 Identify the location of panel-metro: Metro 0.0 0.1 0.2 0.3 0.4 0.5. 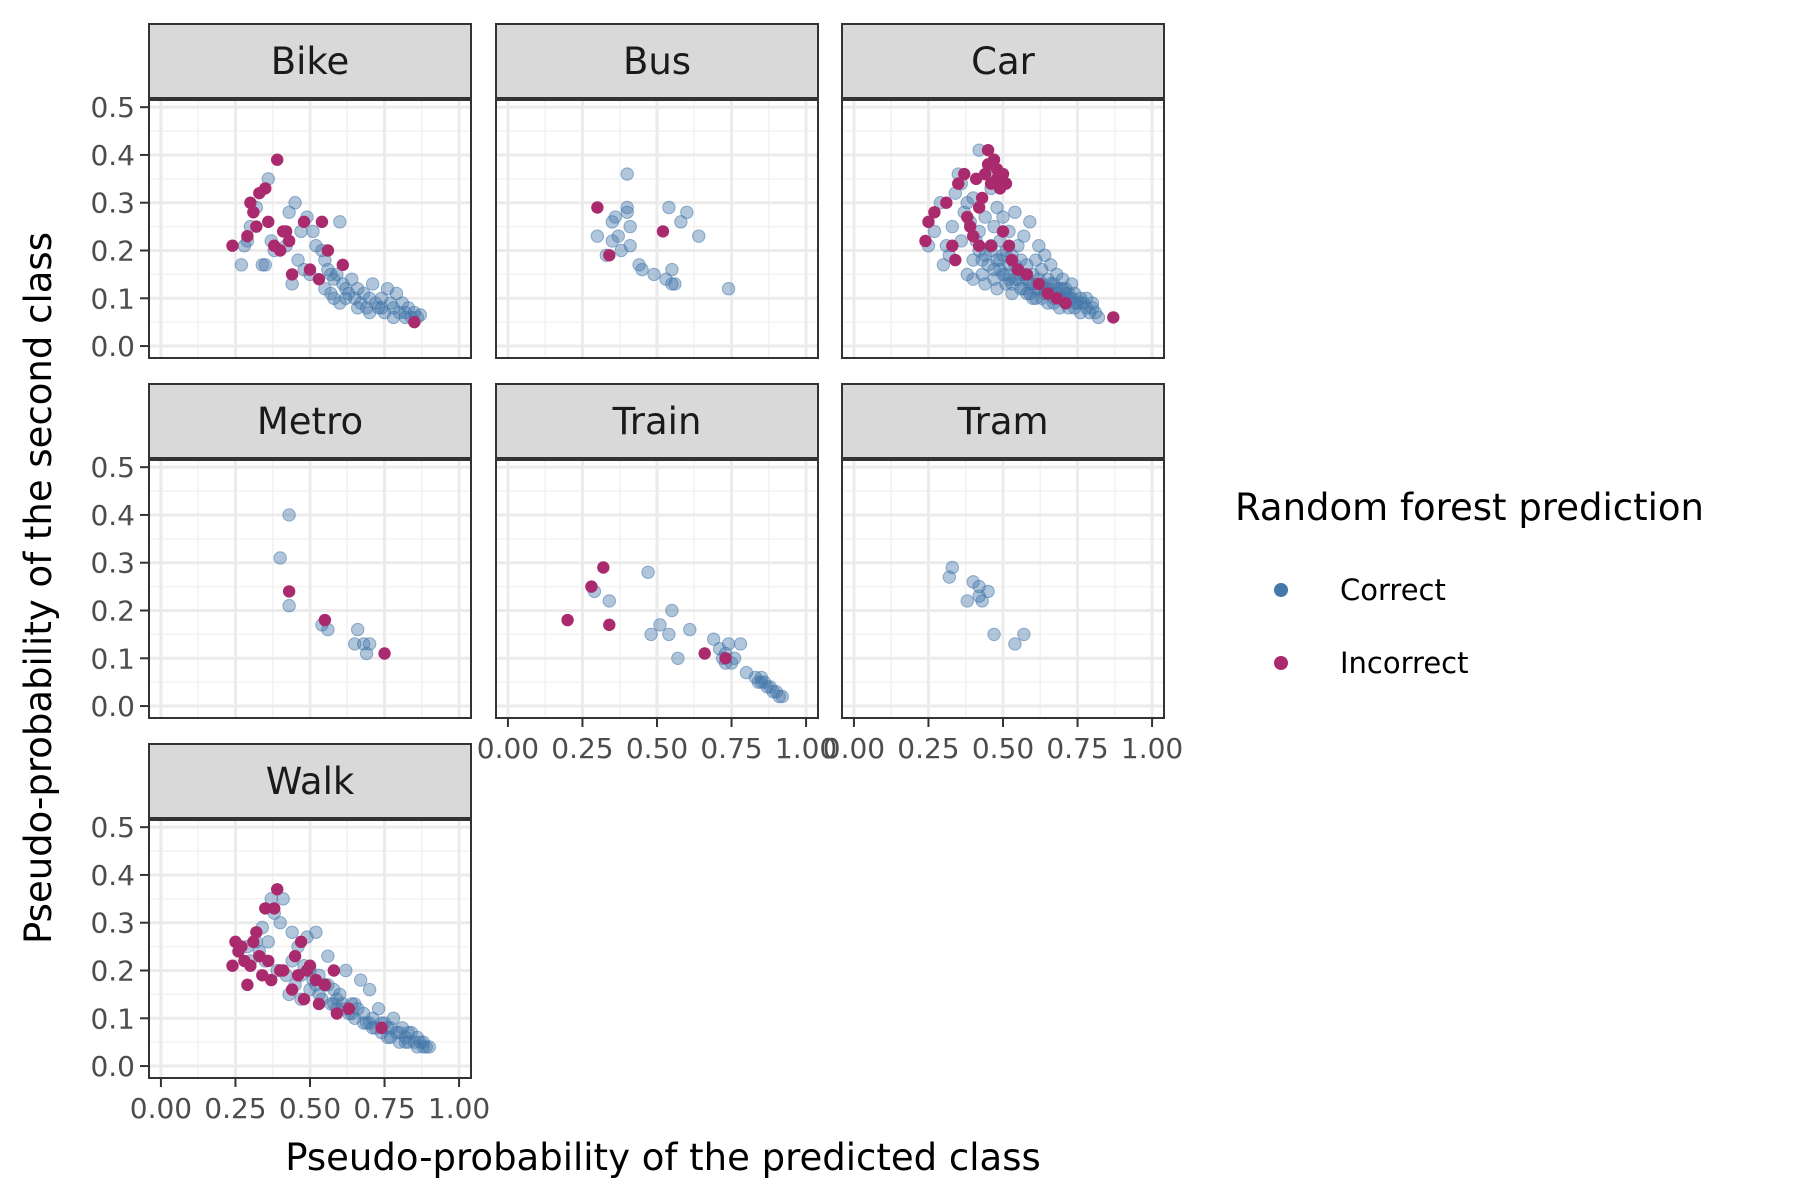
(281, 553).